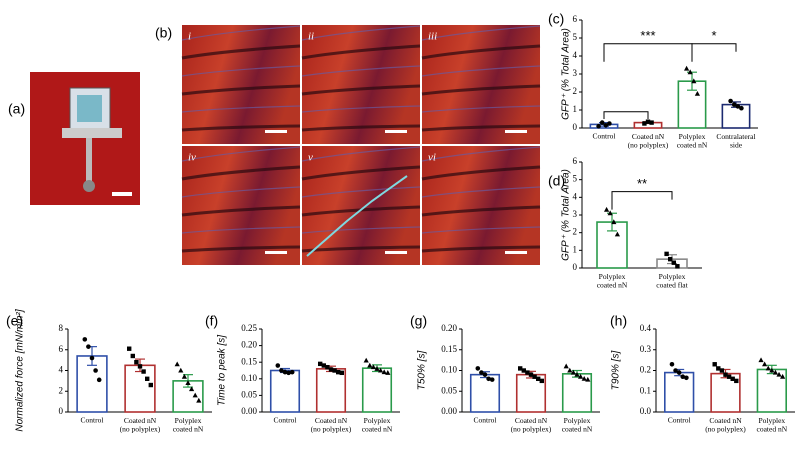  I want to click on y-axis-label: GFP⁺ (% Total Area), so click(566, 215).